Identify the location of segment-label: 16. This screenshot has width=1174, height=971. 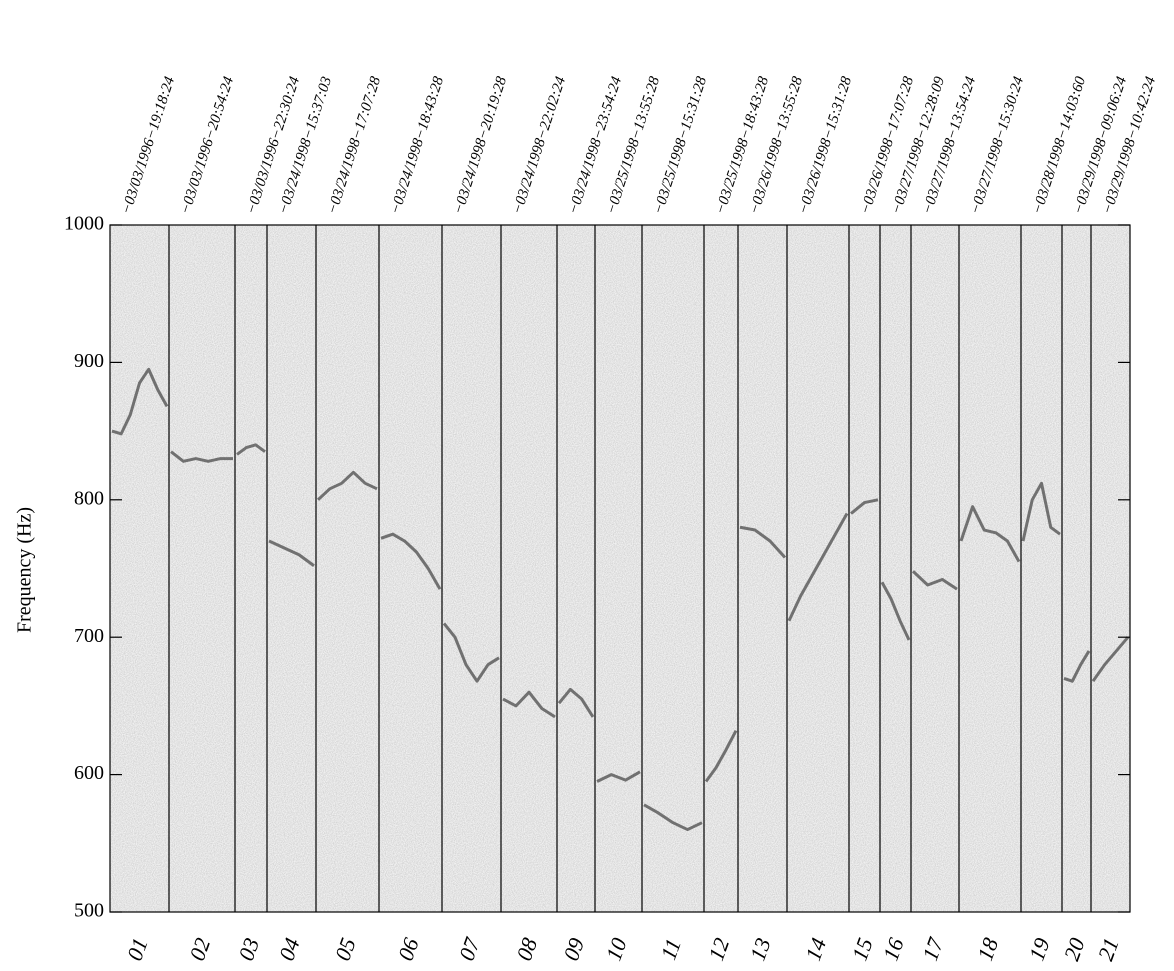
(893, 949).